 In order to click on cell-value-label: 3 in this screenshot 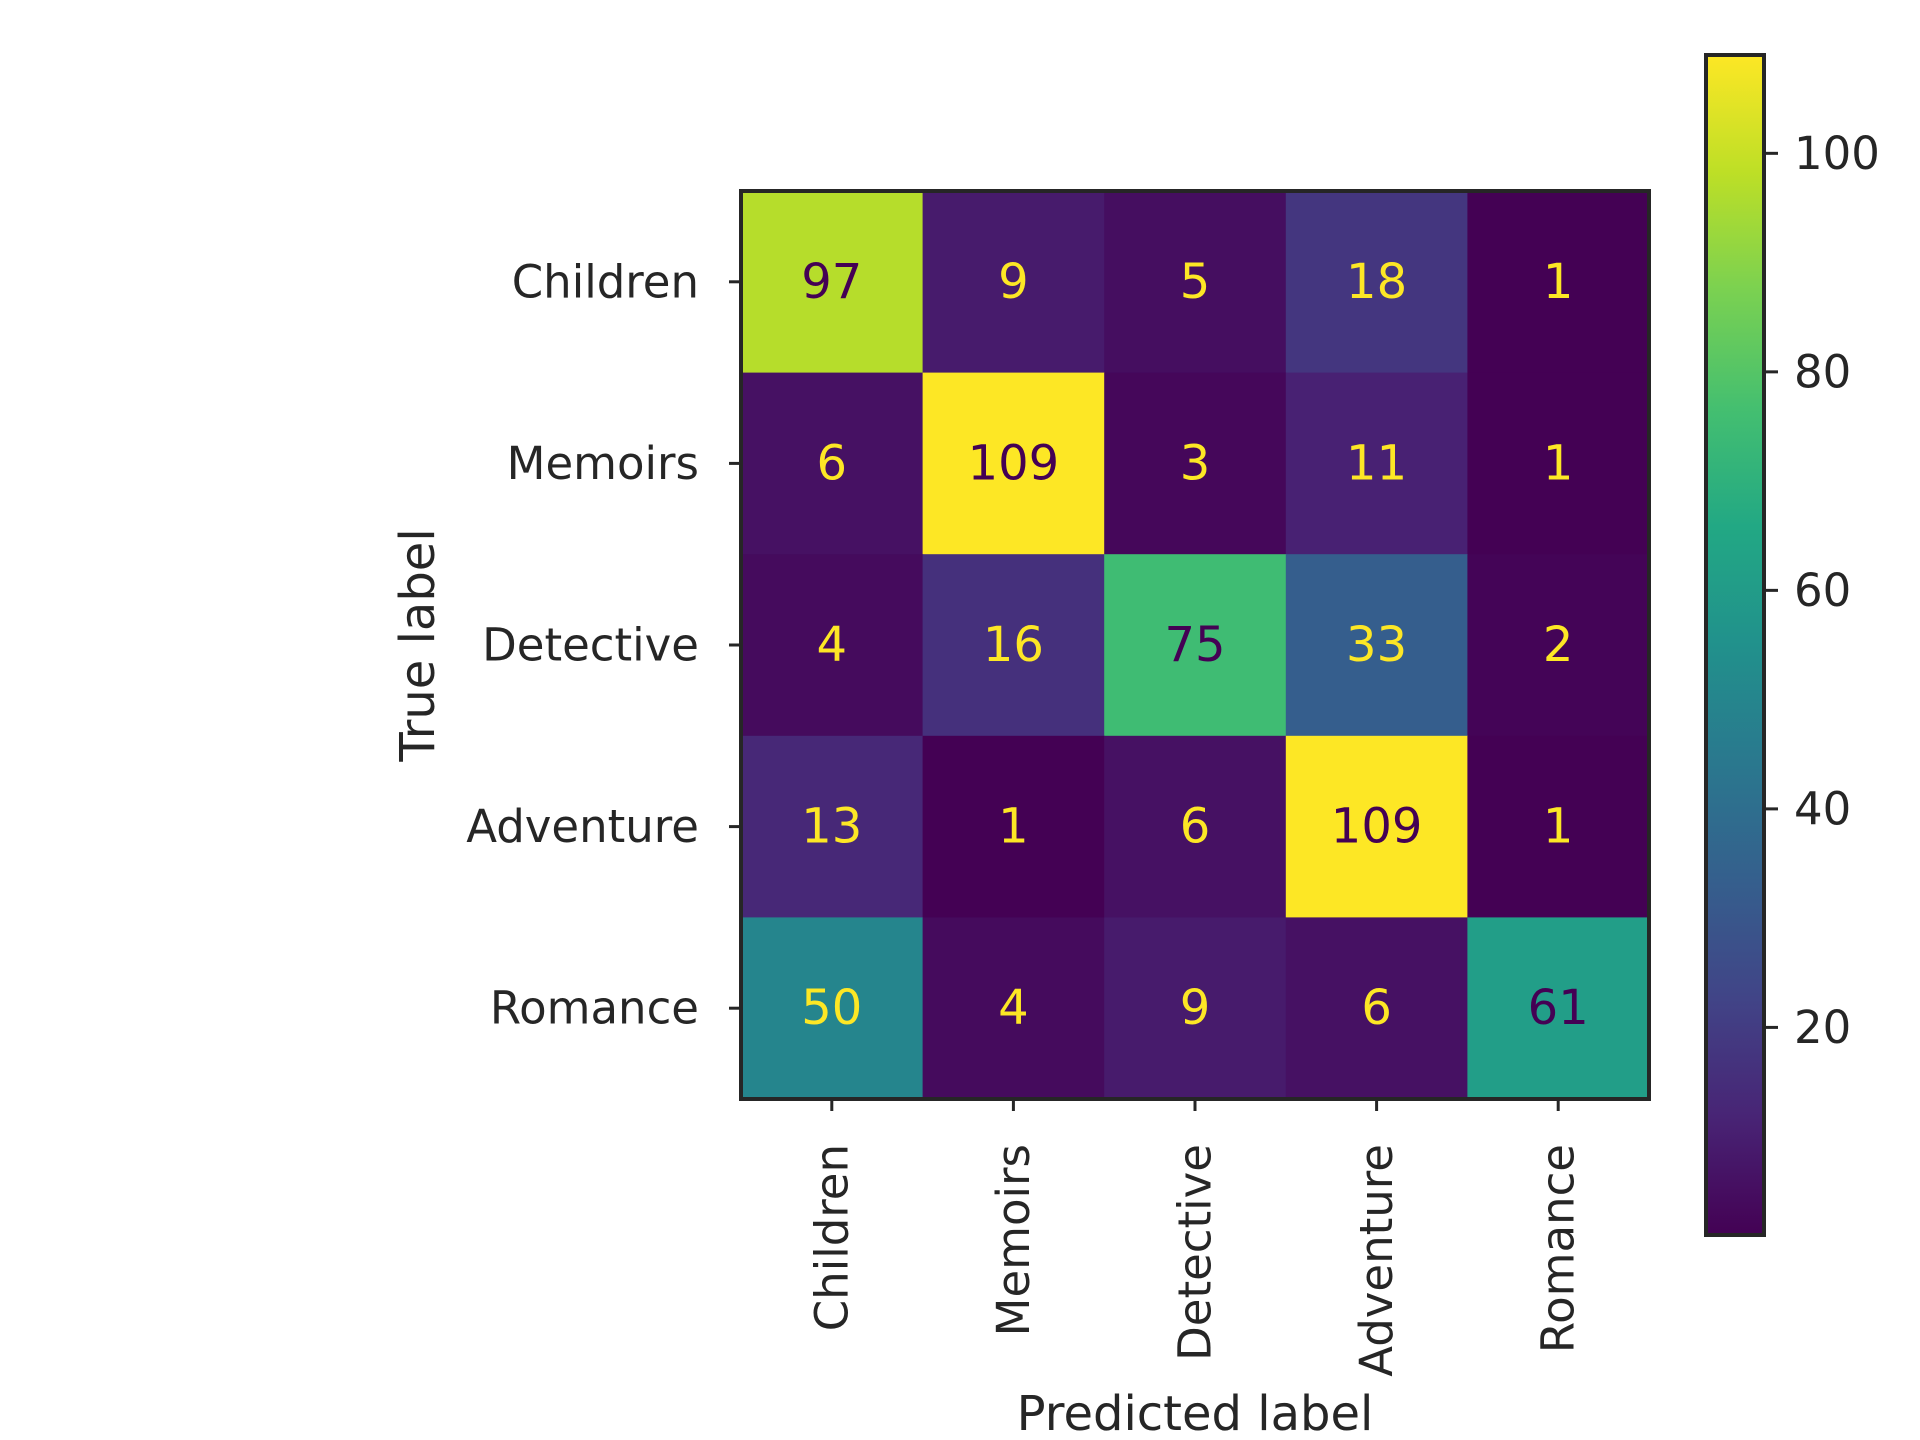, I will do `click(1195, 463)`.